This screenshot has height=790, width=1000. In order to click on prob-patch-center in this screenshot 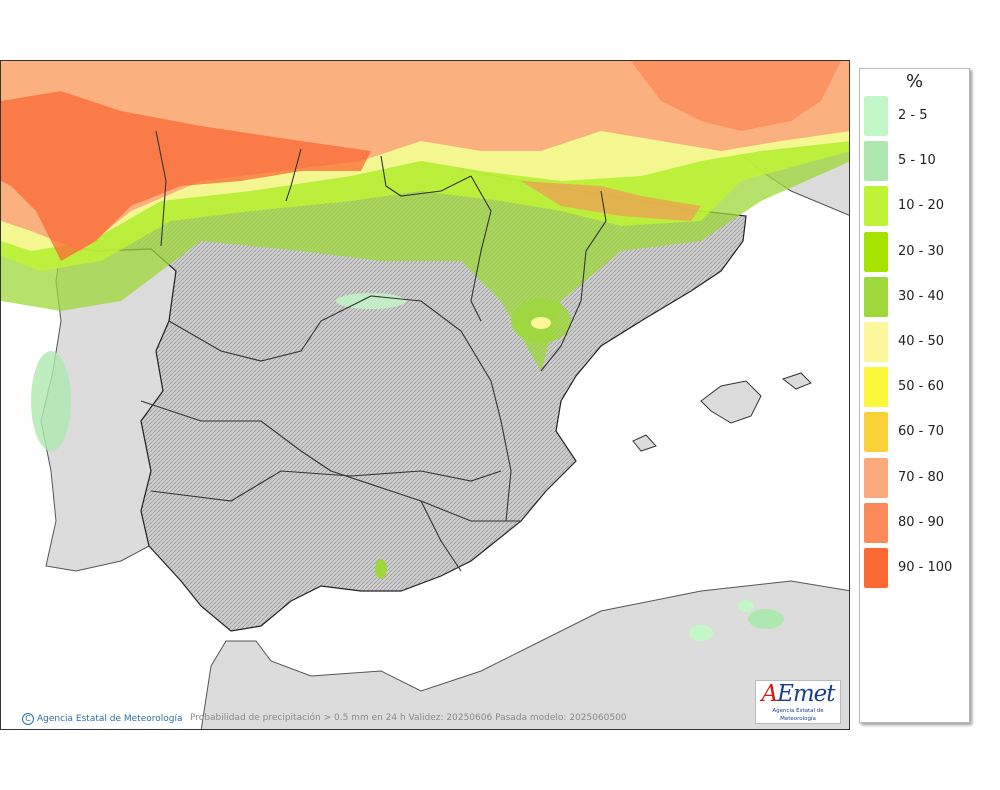, I will do `click(371, 301)`.